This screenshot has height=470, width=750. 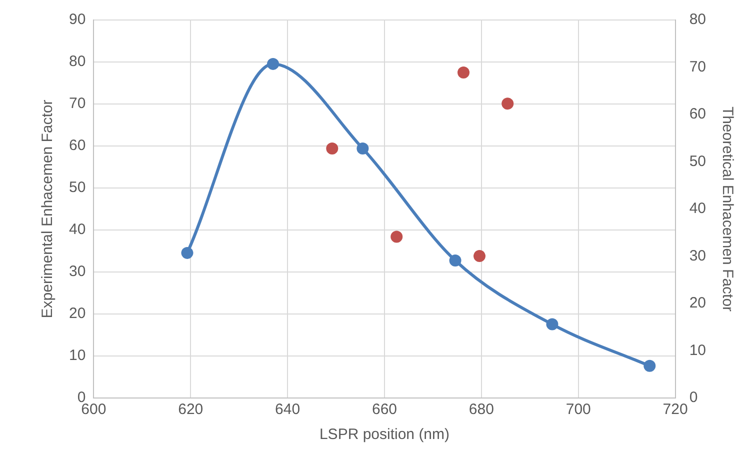 What do you see at coordinates (697, 255) in the screenshot?
I see `y2-tick-label: 30` at bounding box center [697, 255].